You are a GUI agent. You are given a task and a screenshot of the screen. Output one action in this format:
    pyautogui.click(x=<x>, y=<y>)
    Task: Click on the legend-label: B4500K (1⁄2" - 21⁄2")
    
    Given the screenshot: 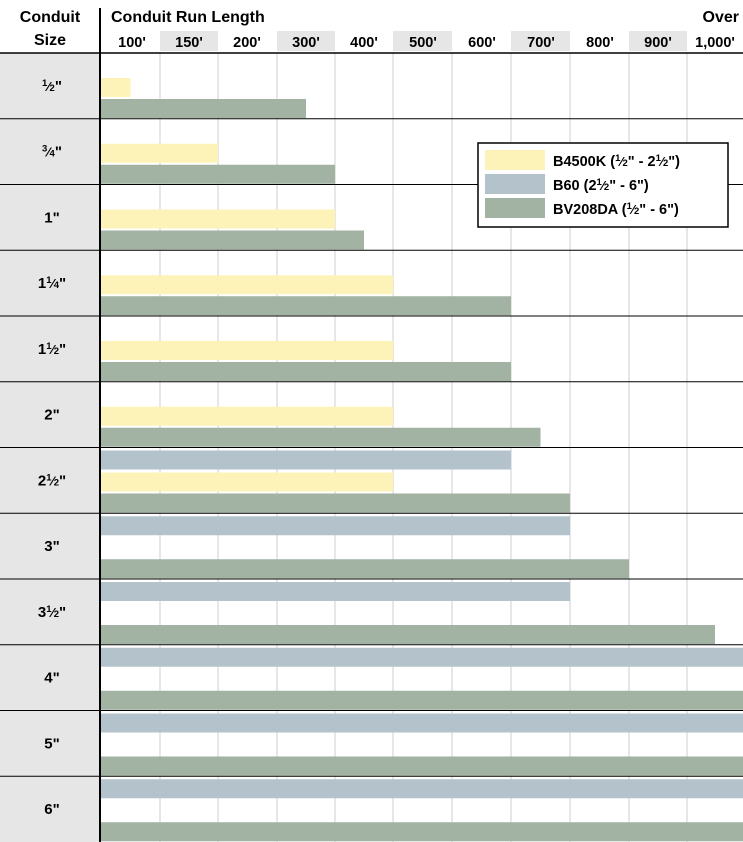 What is the action you would take?
    pyautogui.click(x=616, y=161)
    